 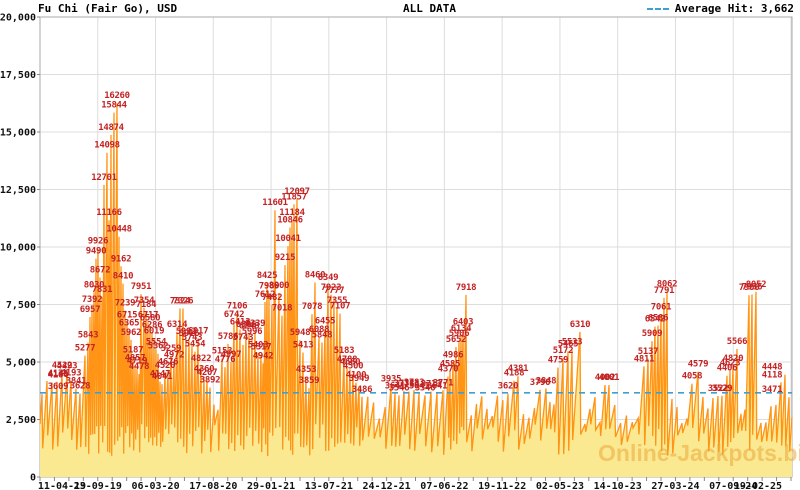 I want to click on svg-text: 5909, so click(x=652, y=334).